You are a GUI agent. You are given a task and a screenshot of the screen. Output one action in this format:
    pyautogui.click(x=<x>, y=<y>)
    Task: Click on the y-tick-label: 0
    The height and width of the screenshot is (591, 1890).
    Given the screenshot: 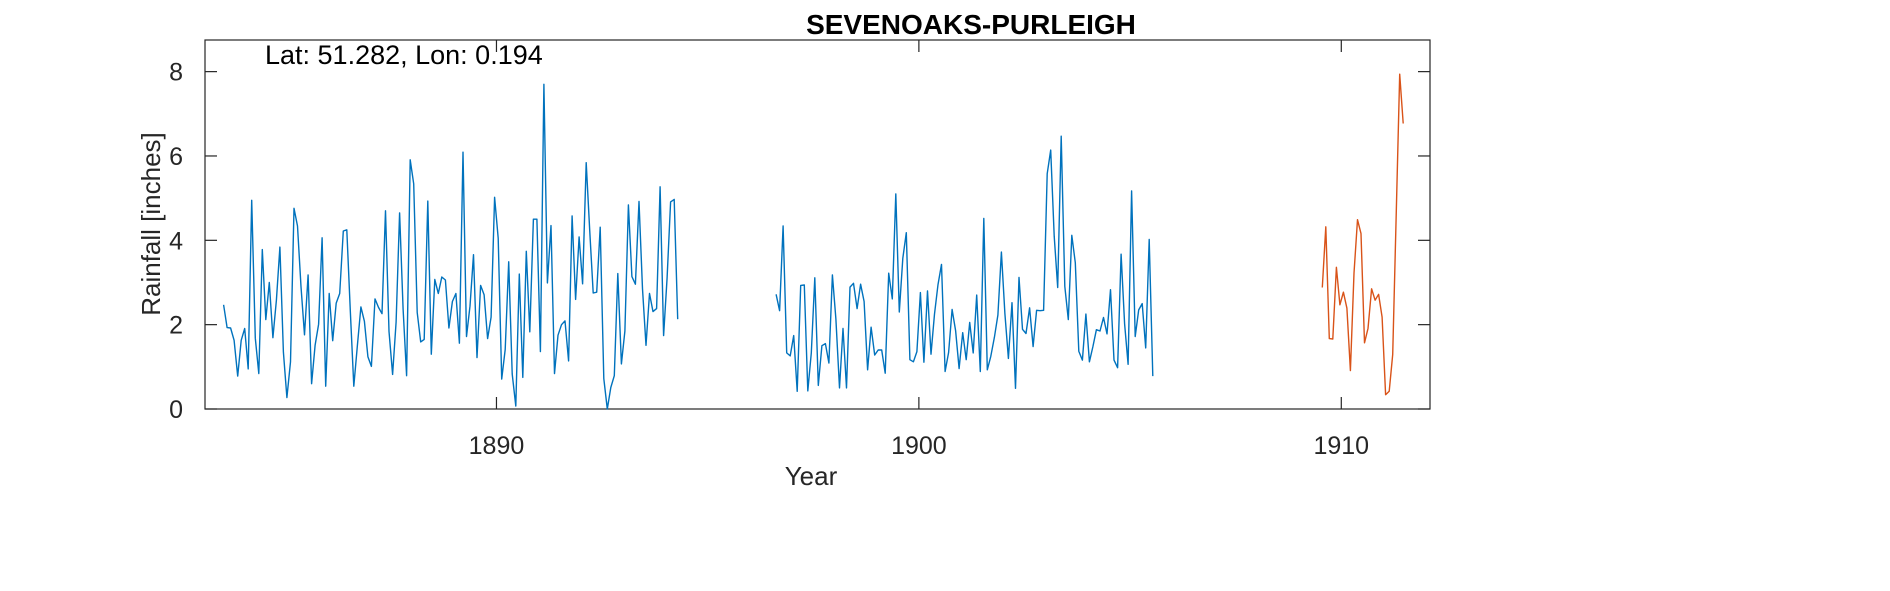 What is the action you would take?
    pyautogui.click(x=176, y=410)
    